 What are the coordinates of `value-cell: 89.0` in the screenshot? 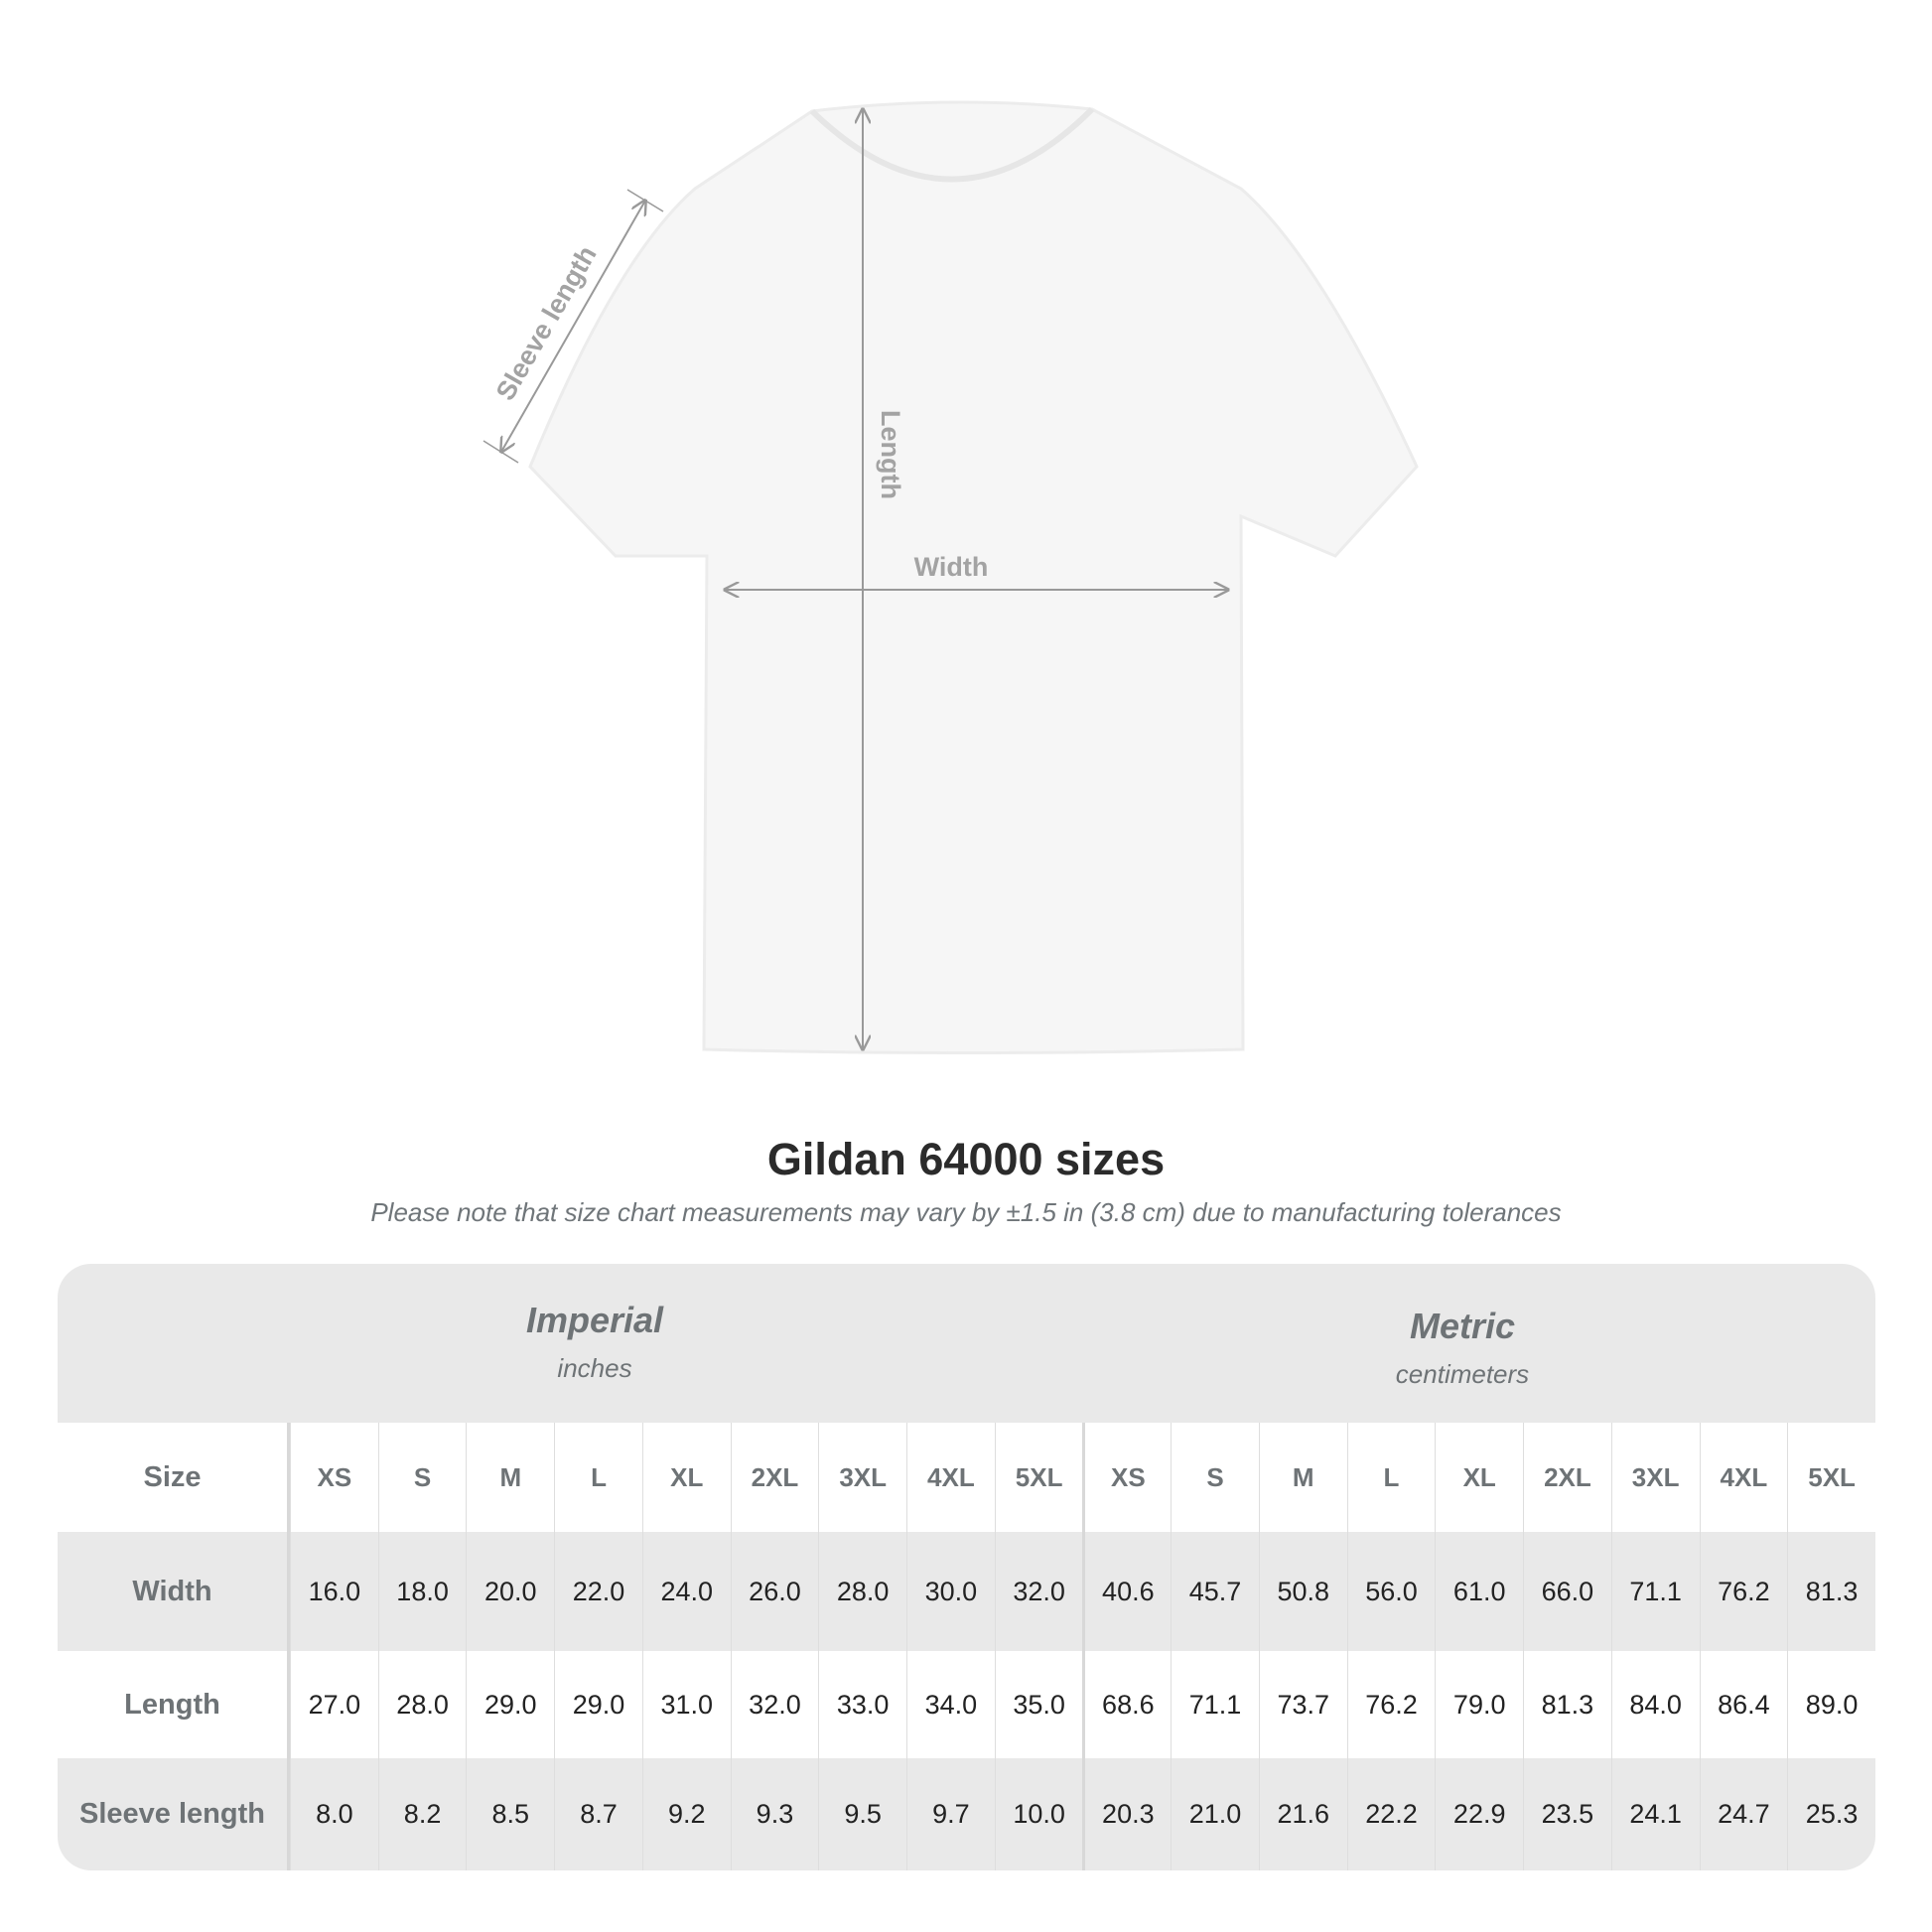 It's located at (1831, 1705).